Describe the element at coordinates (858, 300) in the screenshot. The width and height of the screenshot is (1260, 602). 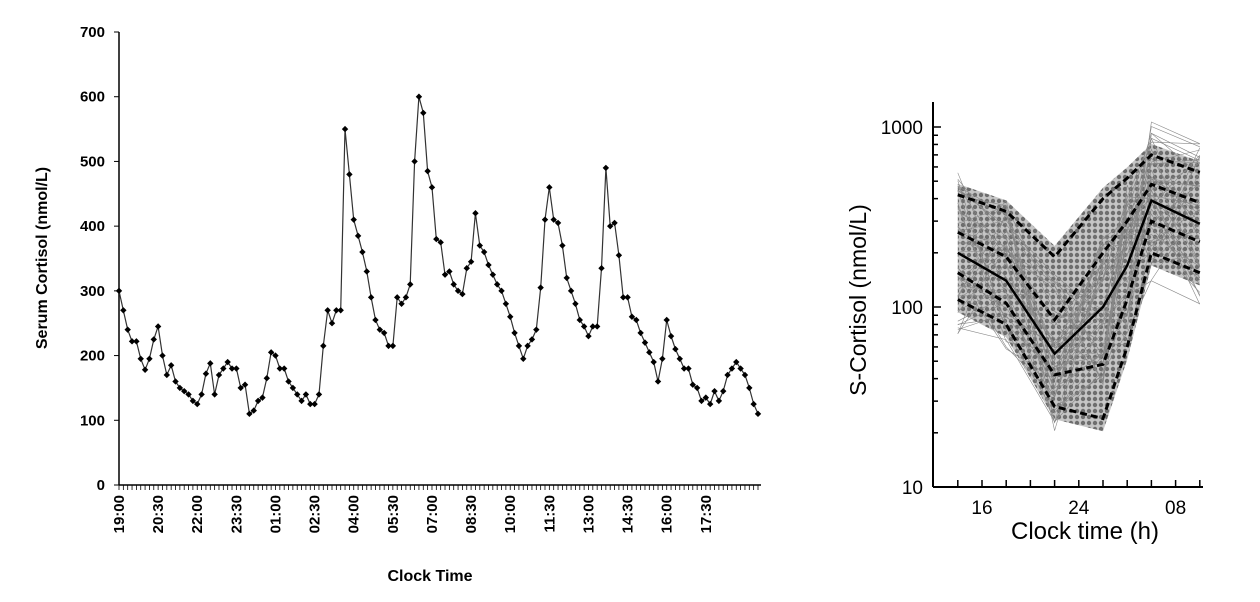
I see `right-y-axis-title: S-Cortisol (nmol/L)` at that location.